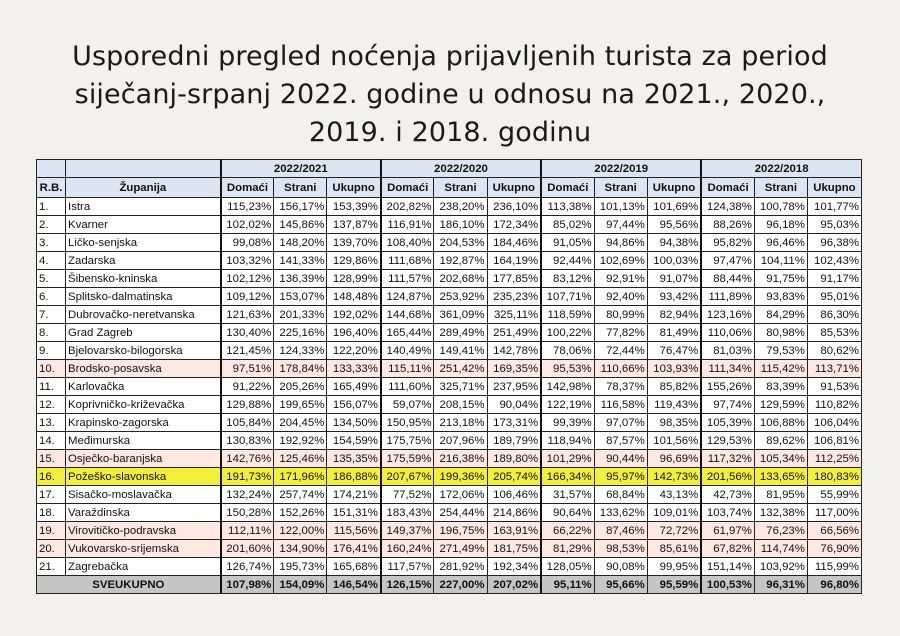 This screenshot has width=900, height=636. I want to click on value-cell: 216,38%, so click(460, 458).